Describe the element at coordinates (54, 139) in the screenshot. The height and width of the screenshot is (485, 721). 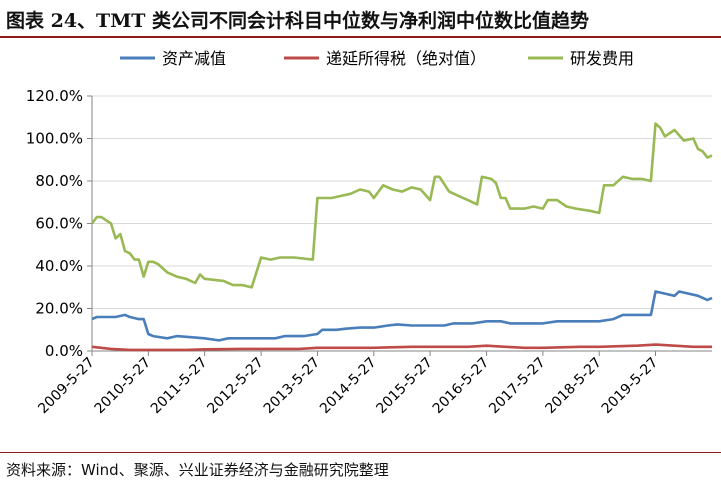
I see `y-tick-label: 100.0%` at that location.